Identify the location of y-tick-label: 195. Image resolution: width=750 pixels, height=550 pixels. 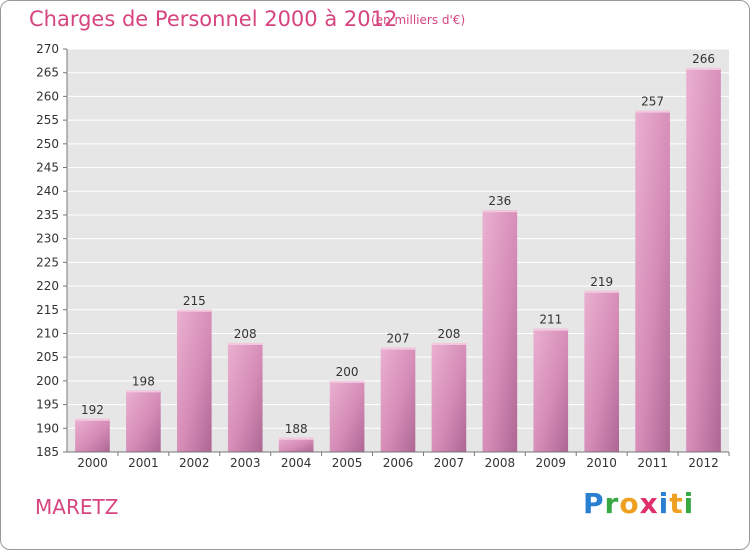
(47, 405).